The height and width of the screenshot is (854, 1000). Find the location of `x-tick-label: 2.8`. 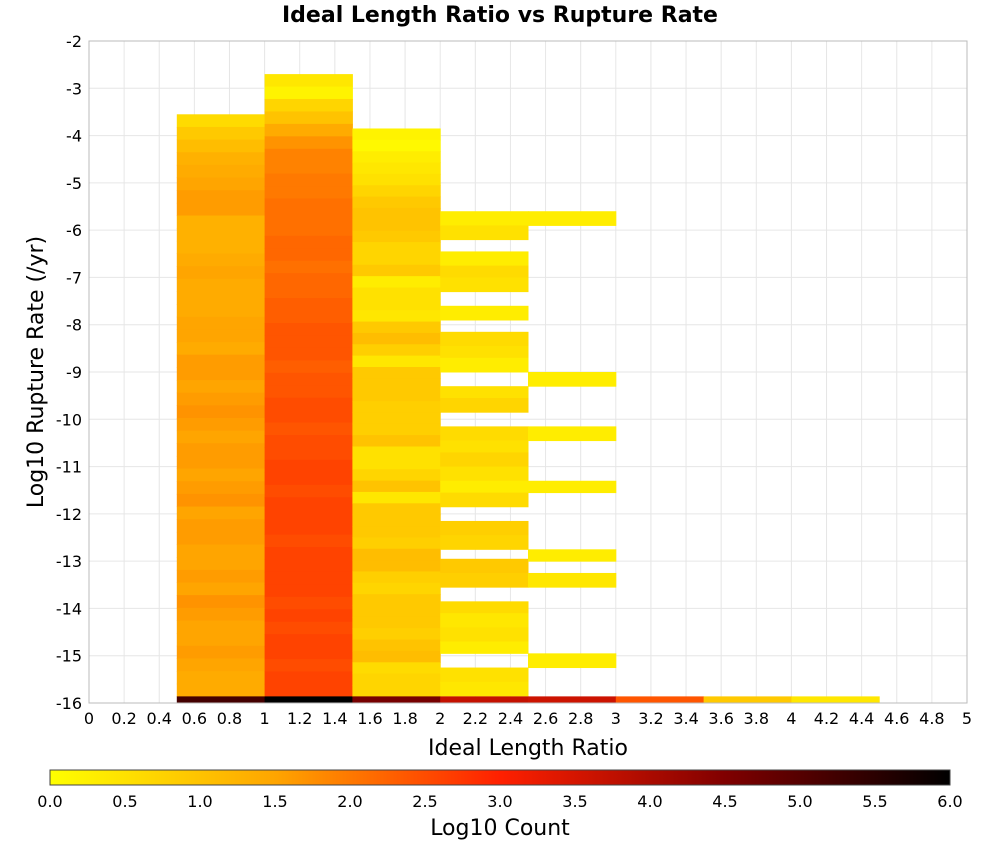

x-tick-label: 2.8 is located at coordinates (580, 718).